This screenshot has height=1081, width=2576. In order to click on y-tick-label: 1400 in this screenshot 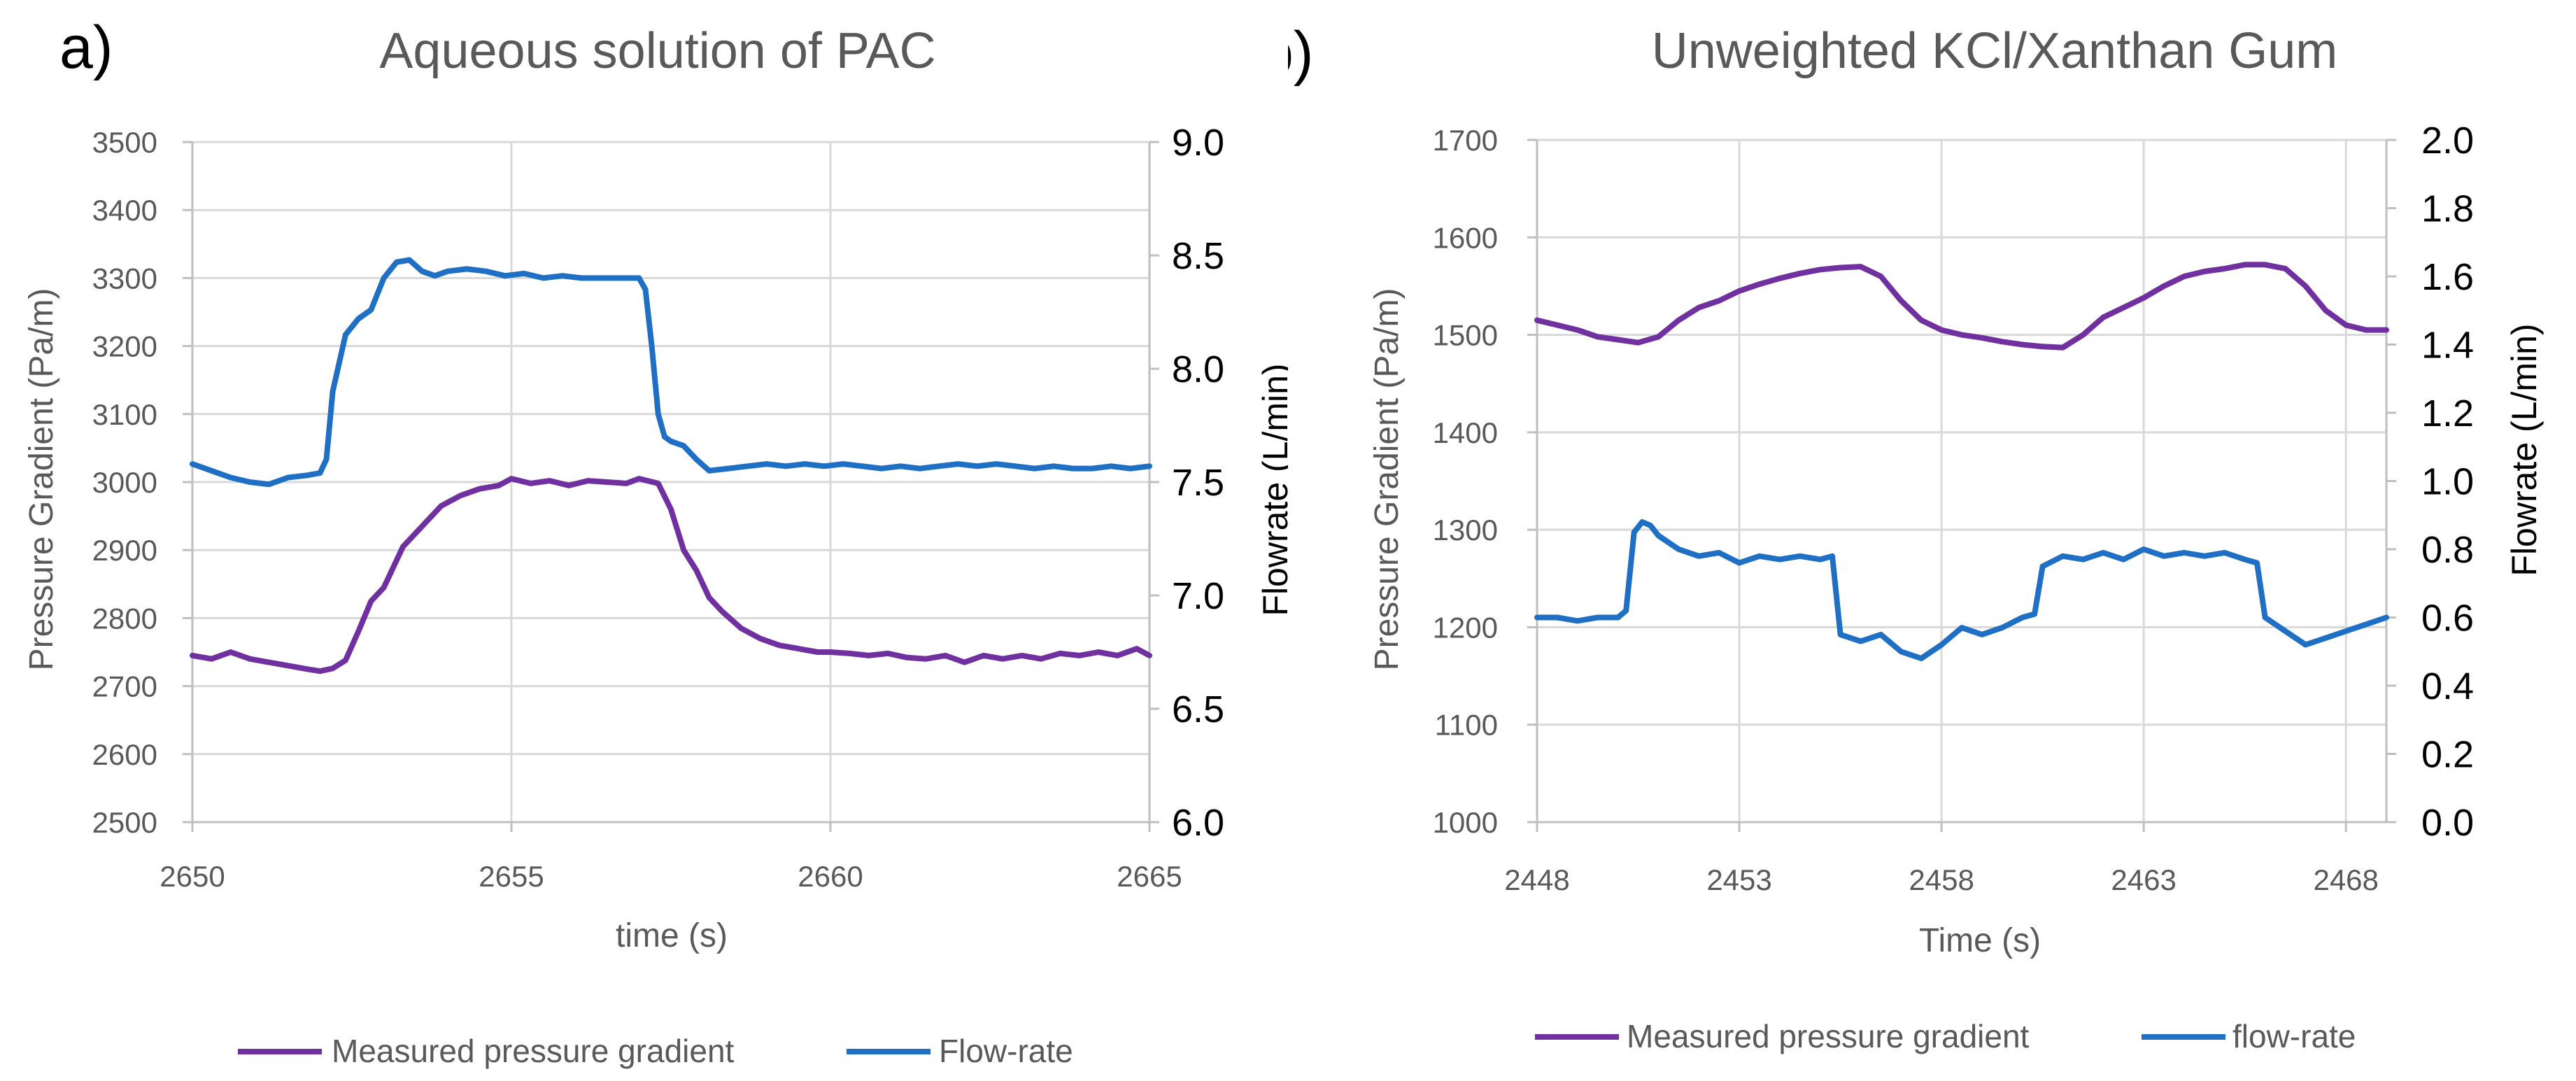, I will do `click(1465, 432)`.